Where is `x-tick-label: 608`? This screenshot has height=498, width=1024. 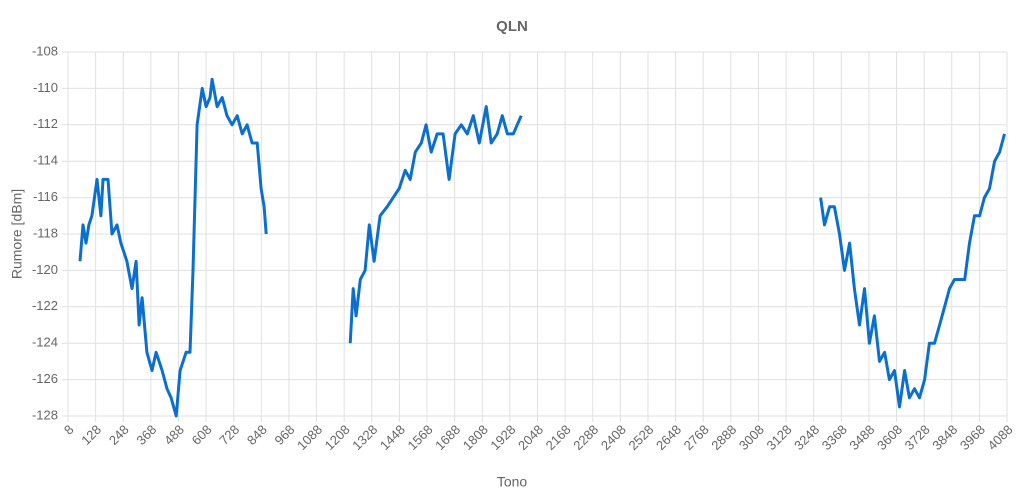
x-tick-label: 608 is located at coordinates (202, 435).